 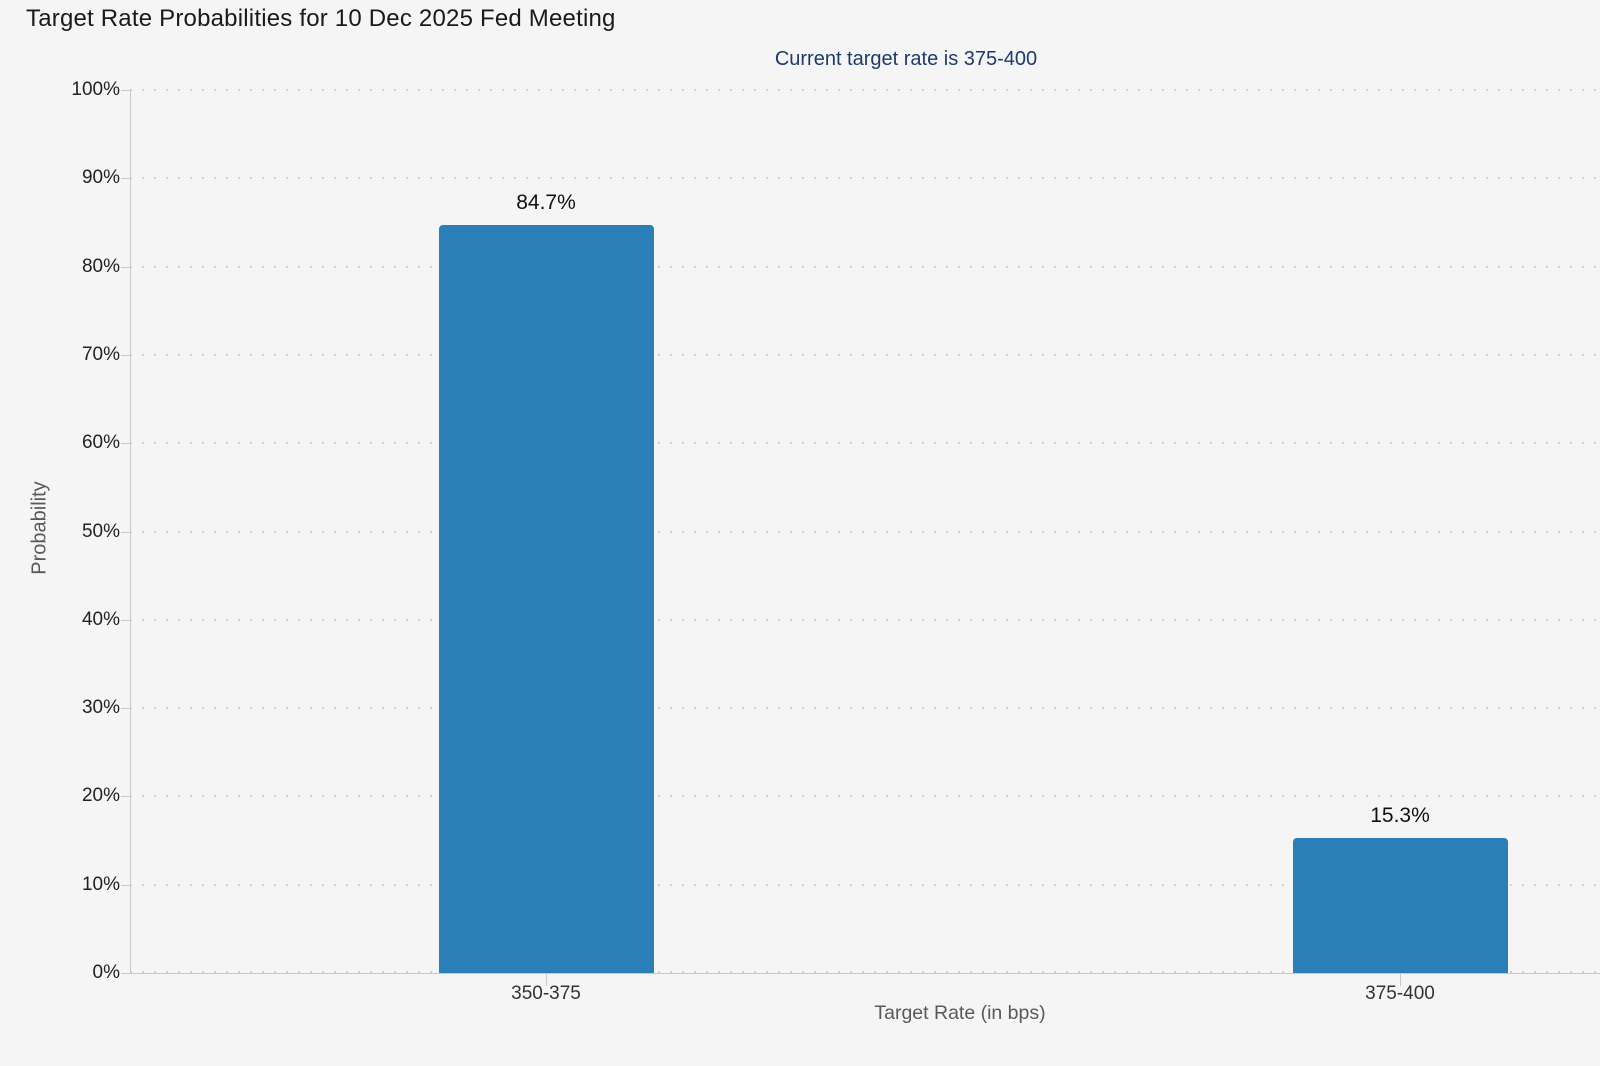 What do you see at coordinates (1400, 993) in the screenshot?
I see `x-category-label: 375-400` at bounding box center [1400, 993].